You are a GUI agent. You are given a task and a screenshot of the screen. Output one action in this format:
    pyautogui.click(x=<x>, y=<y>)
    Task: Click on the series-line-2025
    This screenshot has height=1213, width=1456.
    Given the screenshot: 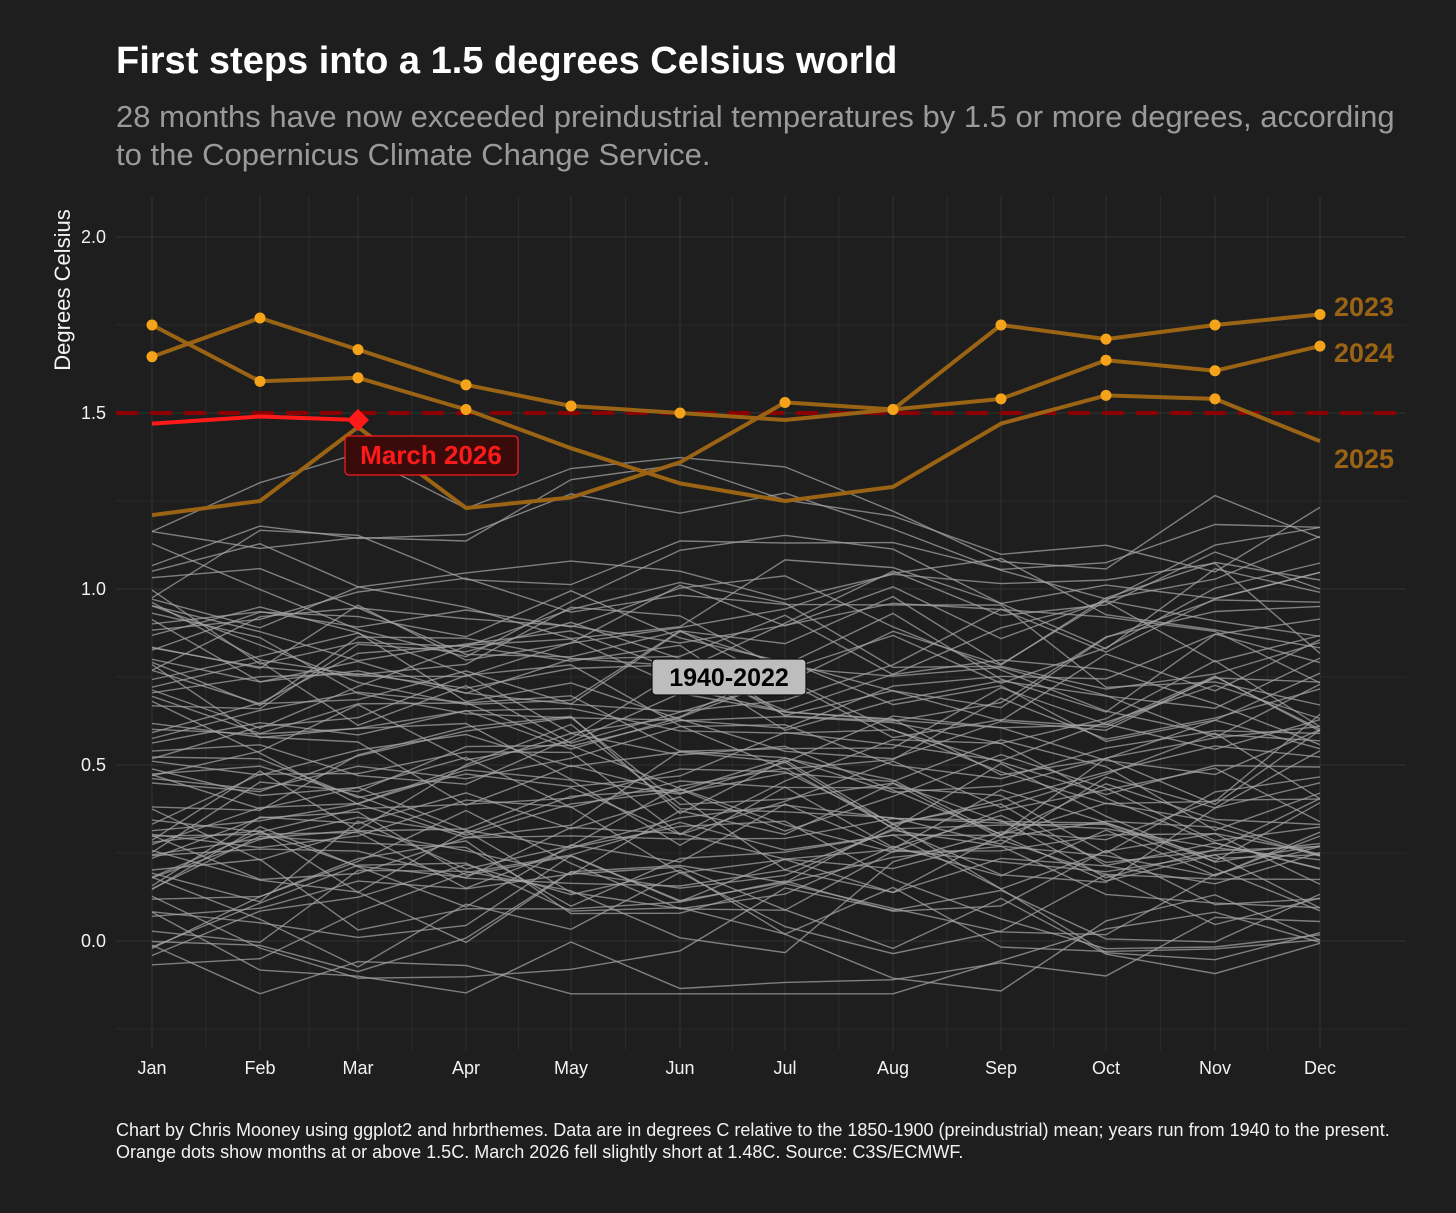 What is the action you would take?
    pyautogui.click(x=736, y=413)
    